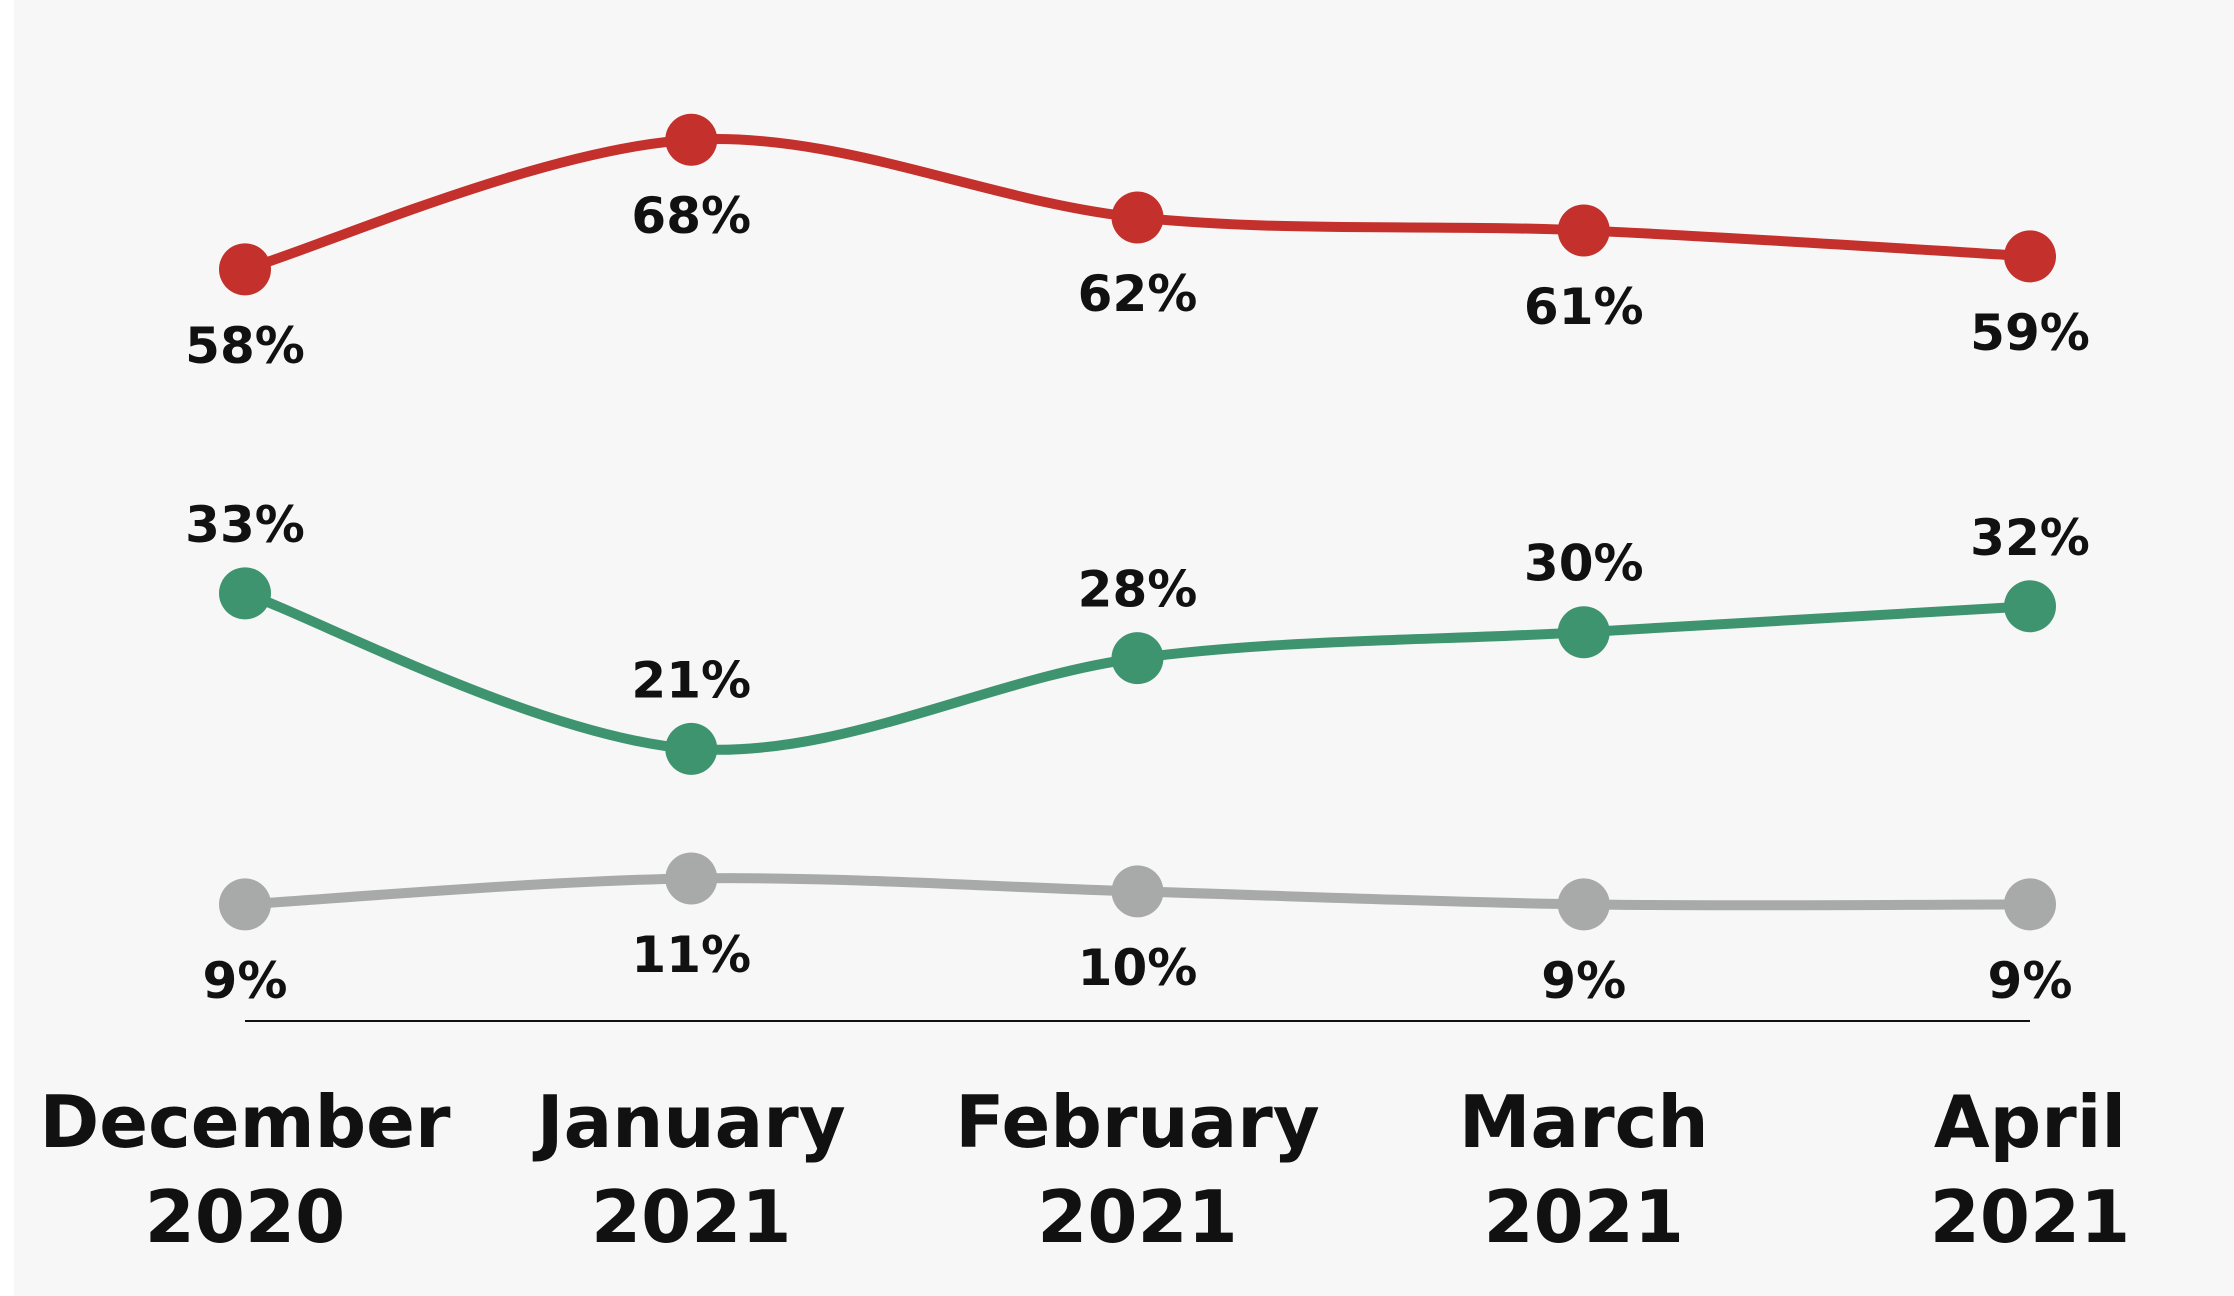 The image size is (2234, 1296). I want to click on data-label: 62%, so click(1138, 294).